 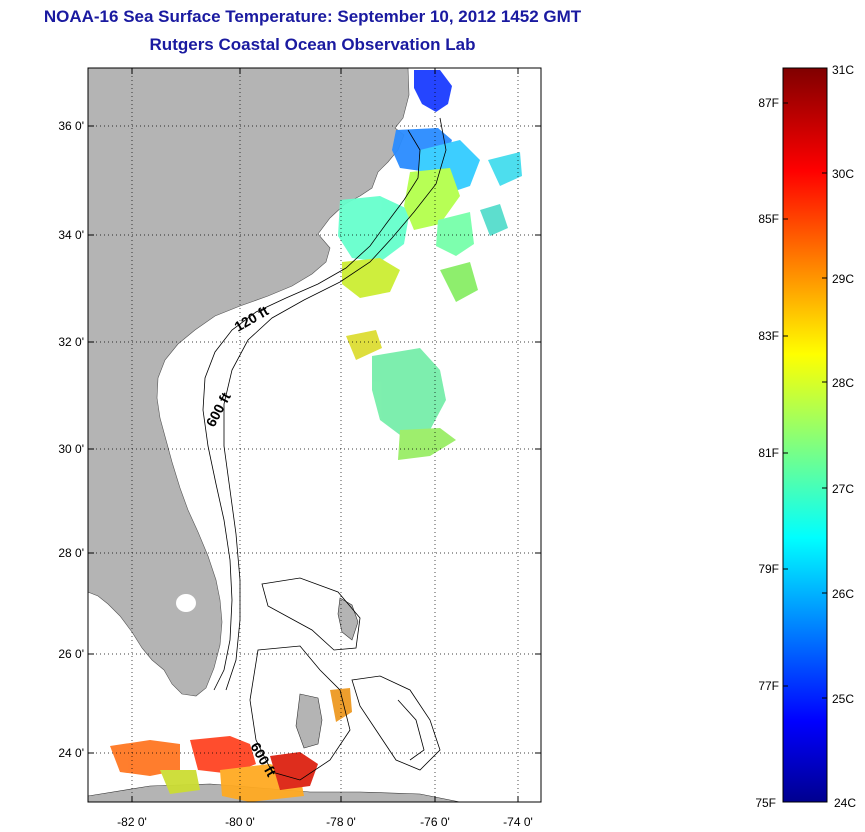 What do you see at coordinates (843, 279) in the screenshot?
I see `celsius-label: 29C` at bounding box center [843, 279].